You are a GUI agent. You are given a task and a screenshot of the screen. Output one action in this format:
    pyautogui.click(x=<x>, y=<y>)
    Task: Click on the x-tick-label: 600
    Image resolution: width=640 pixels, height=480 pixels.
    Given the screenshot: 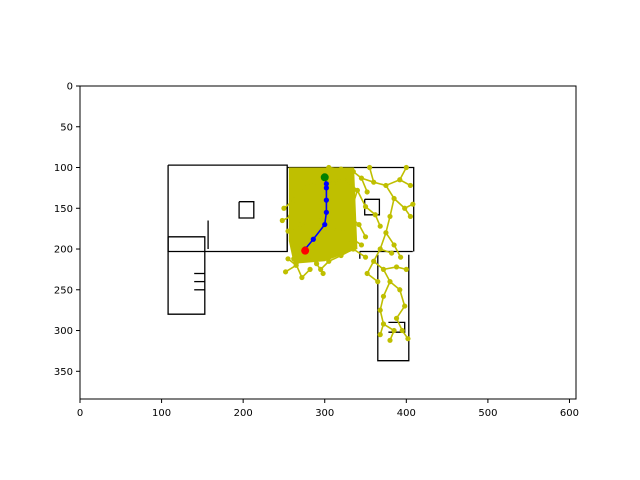 What is the action you would take?
    pyautogui.click(x=569, y=413)
    